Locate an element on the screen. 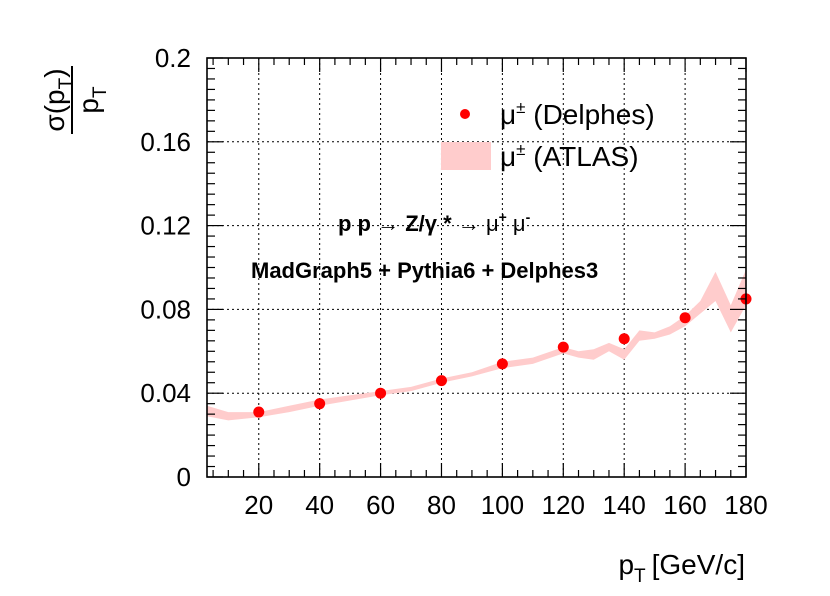  y-tick-label: 0.08 is located at coordinates (165, 309).